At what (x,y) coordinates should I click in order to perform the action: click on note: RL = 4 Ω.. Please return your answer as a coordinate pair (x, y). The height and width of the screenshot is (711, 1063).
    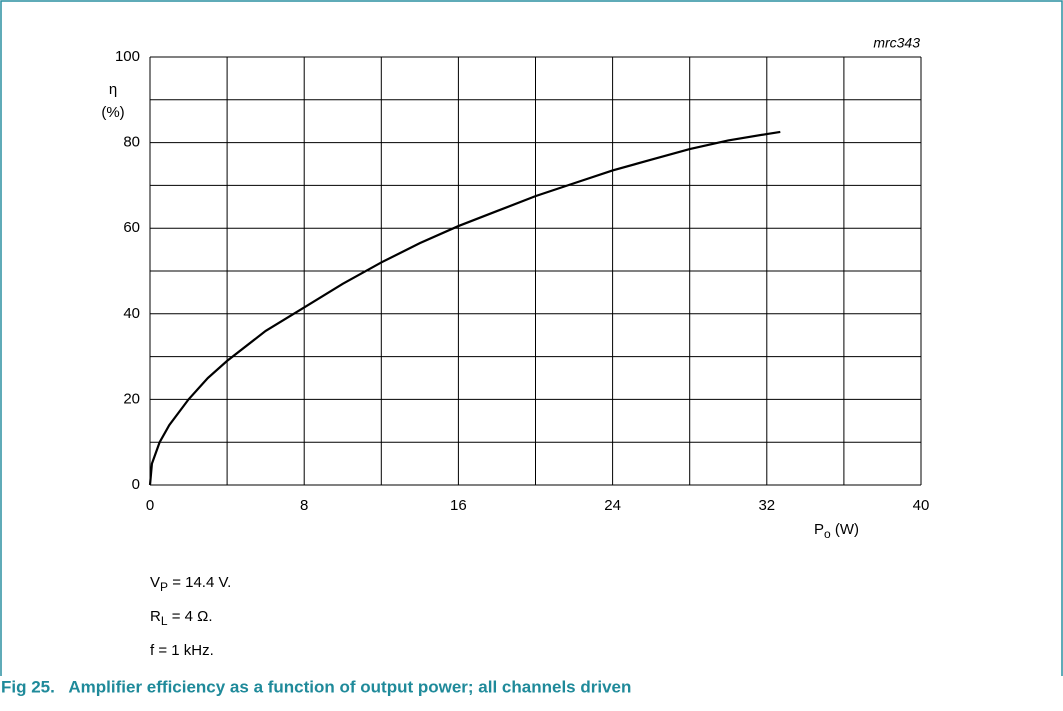
    Looking at the image, I should click on (181, 618).